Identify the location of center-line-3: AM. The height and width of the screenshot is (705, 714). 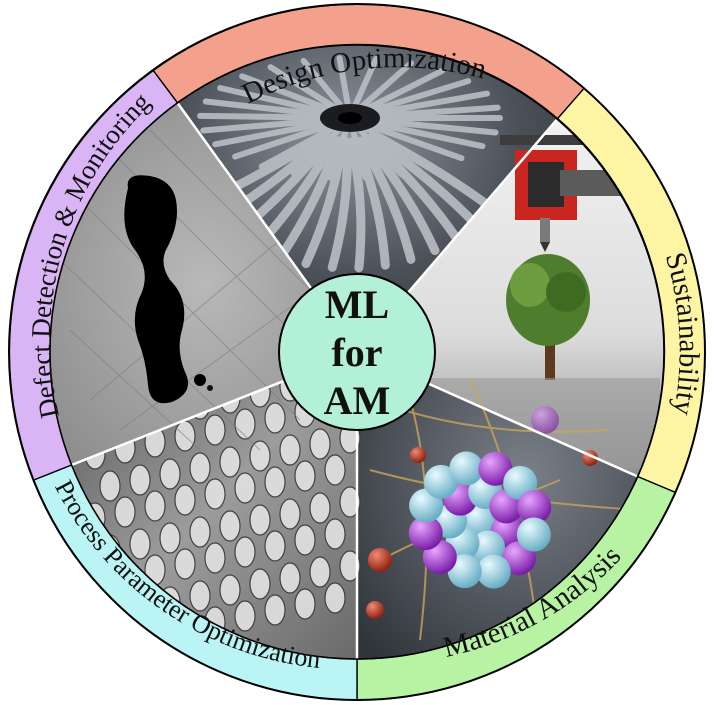
(357, 400).